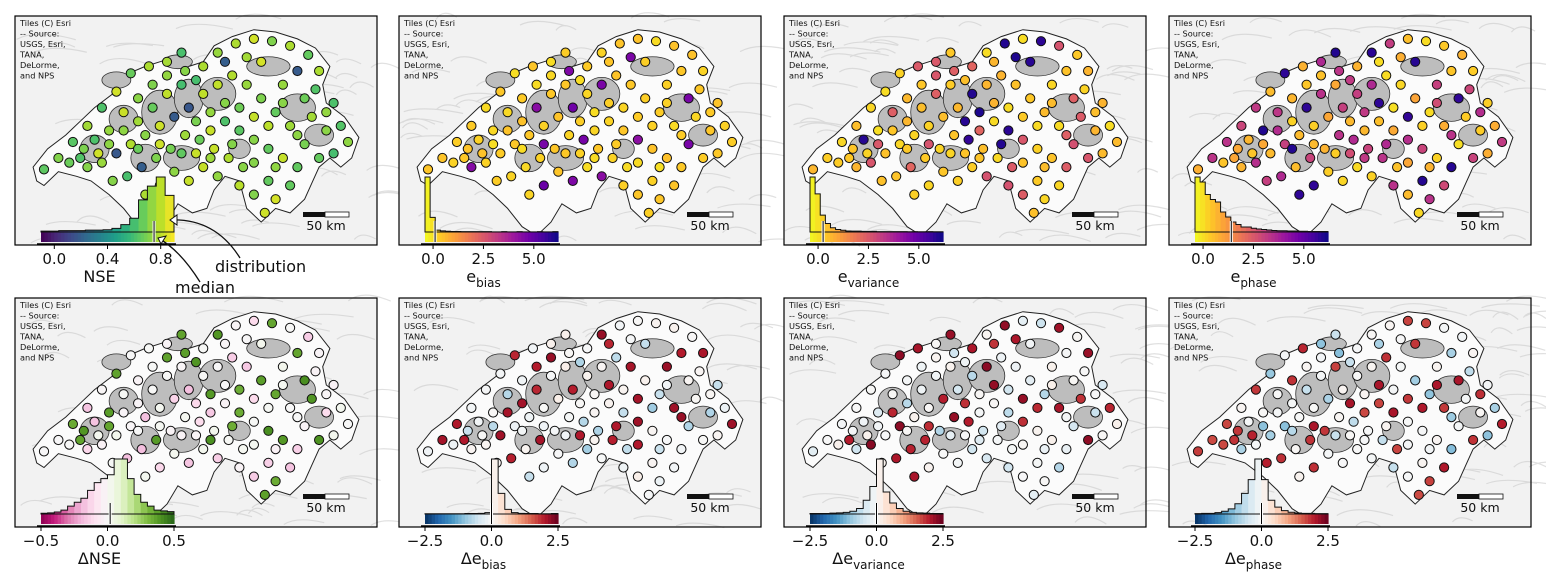 The width and height of the screenshot is (1546, 586). Describe the element at coordinates (40, 347) in the screenshot. I see `map-credit-line: DeLorme,` at that location.